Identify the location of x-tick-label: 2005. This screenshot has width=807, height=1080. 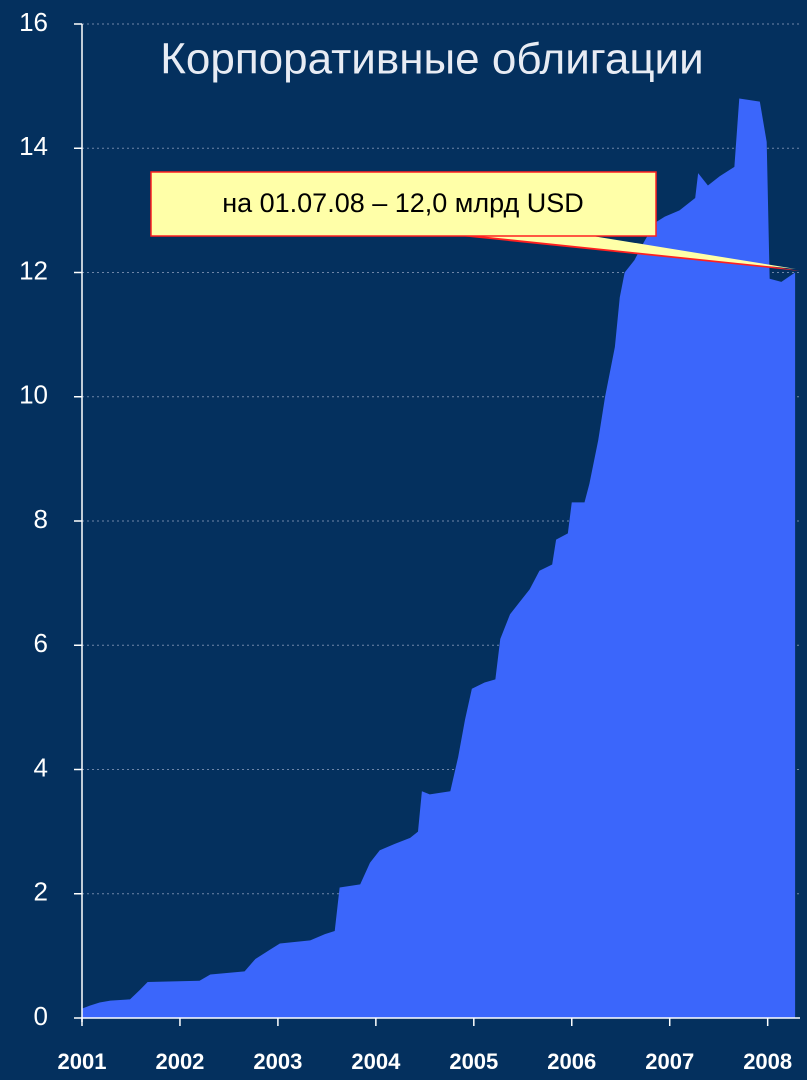
(473, 1061).